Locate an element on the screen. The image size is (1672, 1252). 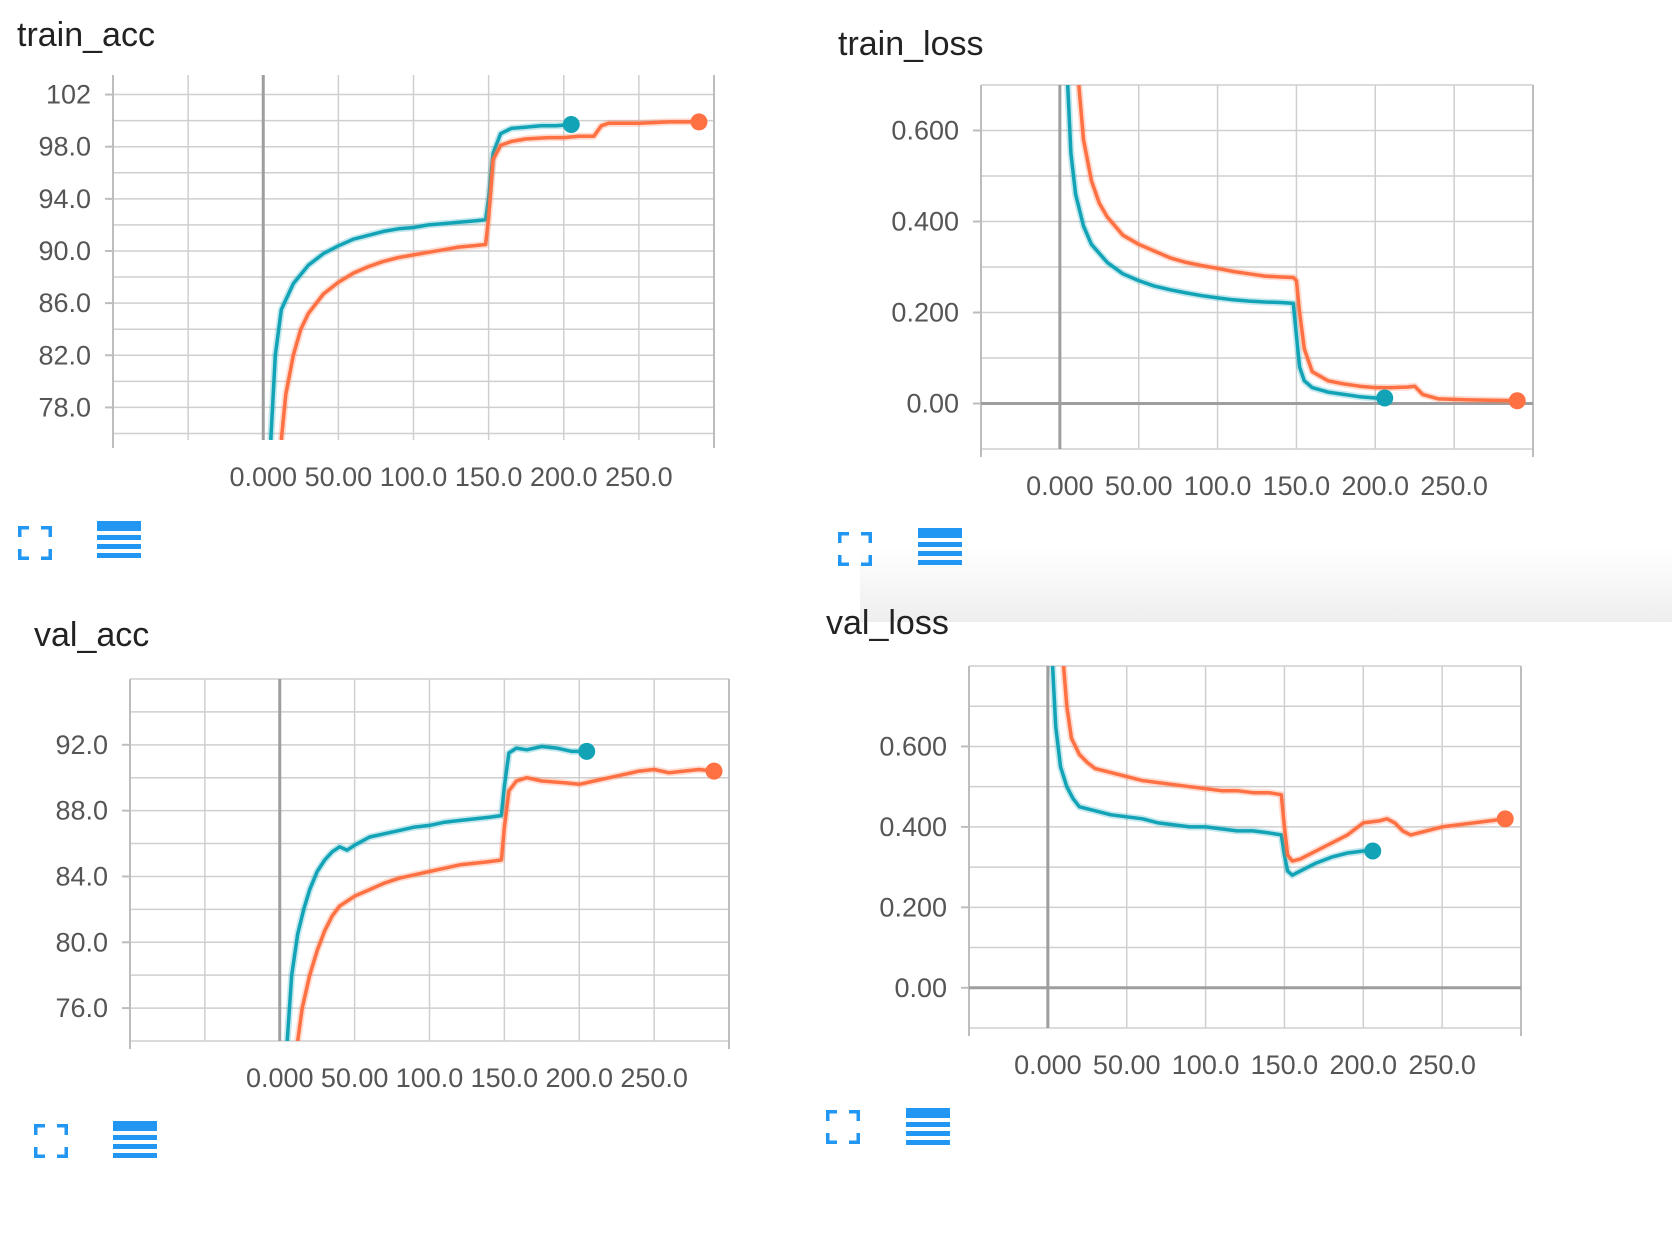
y-tick-label: 78.0 is located at coordinates (64, 407).